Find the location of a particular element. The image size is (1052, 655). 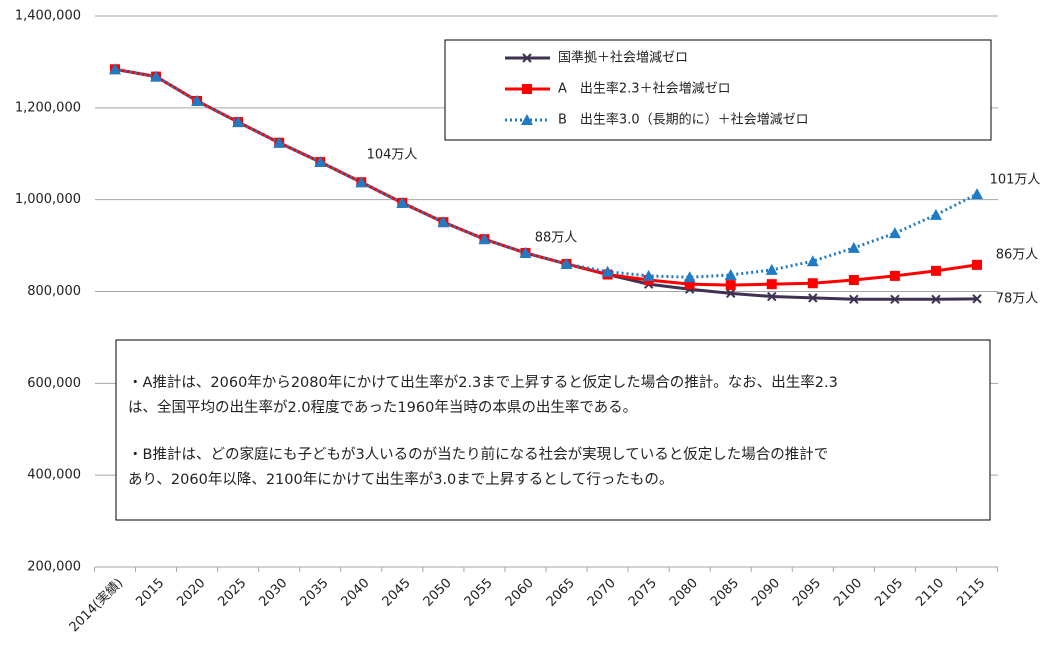

x-tick-label: 2115 is located at coordinates (971, 593).